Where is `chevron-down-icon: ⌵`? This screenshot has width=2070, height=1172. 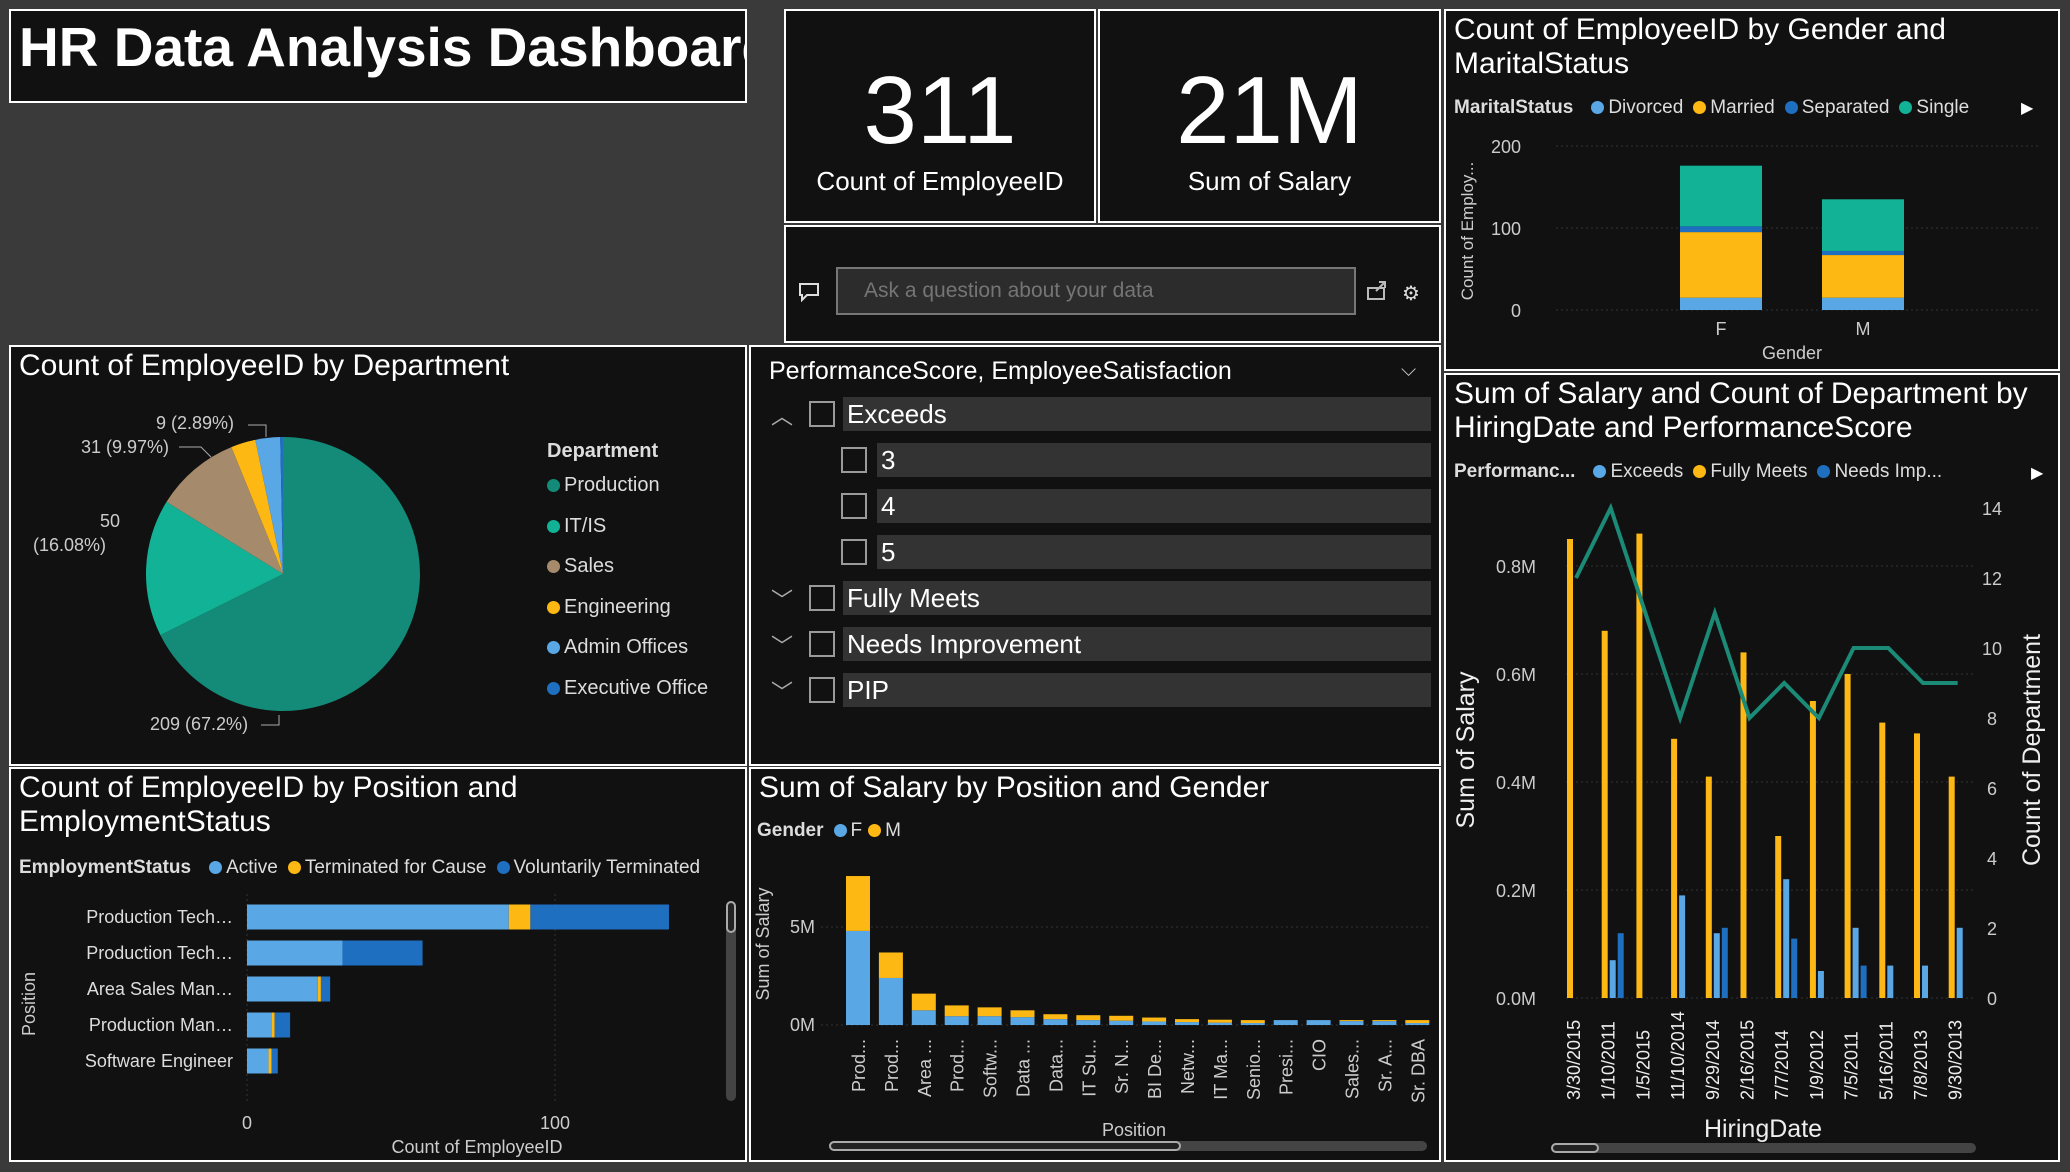
chevron-down-icon: ⌵ is located at coordinates (1409, 370).